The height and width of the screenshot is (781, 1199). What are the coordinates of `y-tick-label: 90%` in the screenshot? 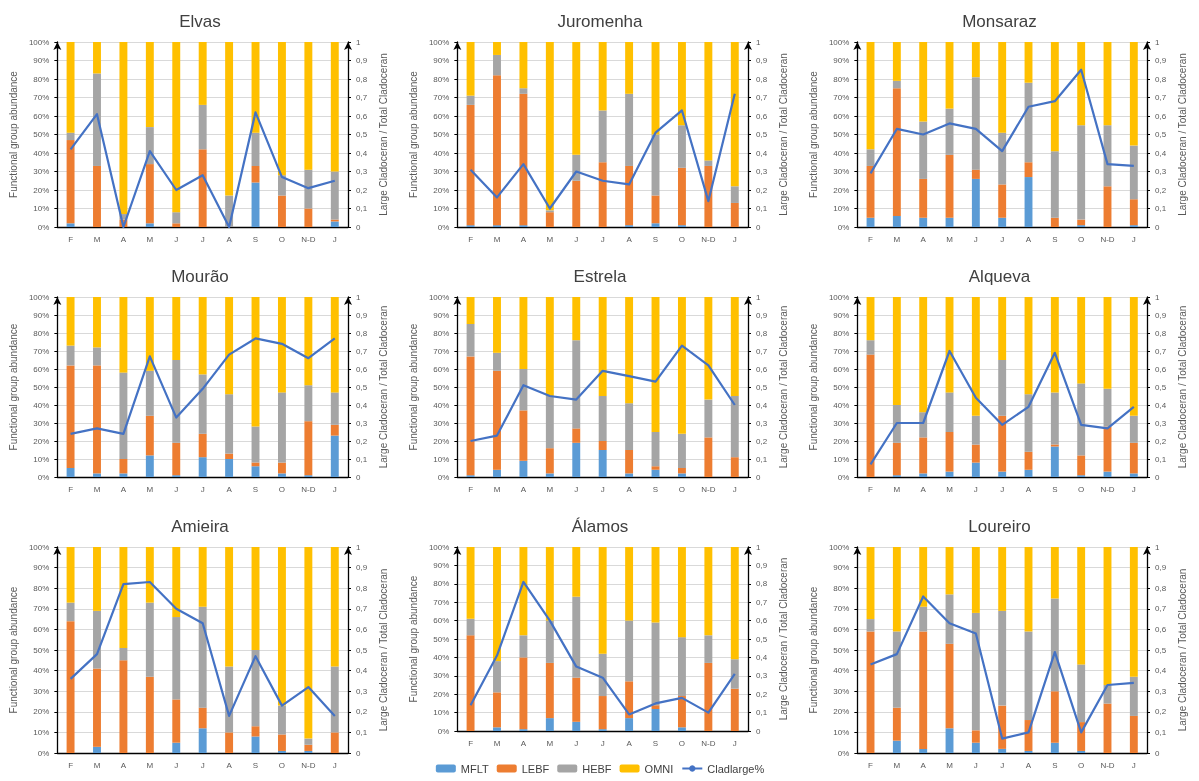 It's located at (841, 568).